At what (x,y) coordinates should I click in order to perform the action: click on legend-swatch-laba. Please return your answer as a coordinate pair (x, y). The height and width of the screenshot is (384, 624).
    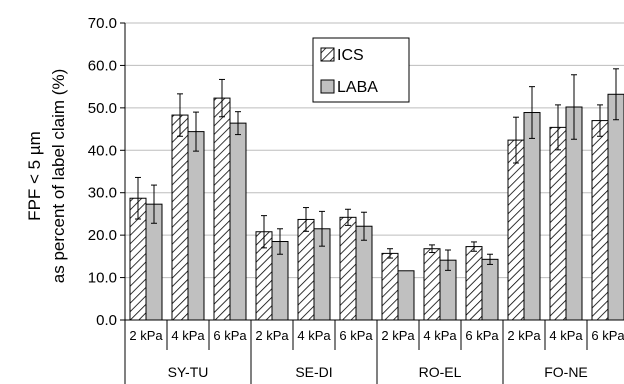
    Looking at the image, I should click on (327, 86).